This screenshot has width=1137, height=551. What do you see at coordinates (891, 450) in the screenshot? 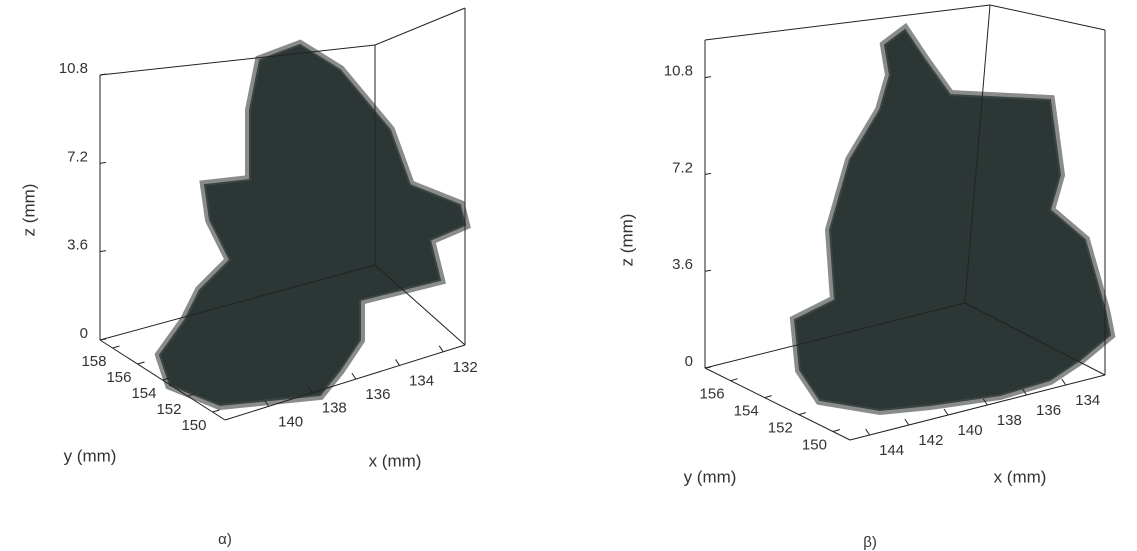
I see `x-tick-label: 144` at bounding box center [891, 450].